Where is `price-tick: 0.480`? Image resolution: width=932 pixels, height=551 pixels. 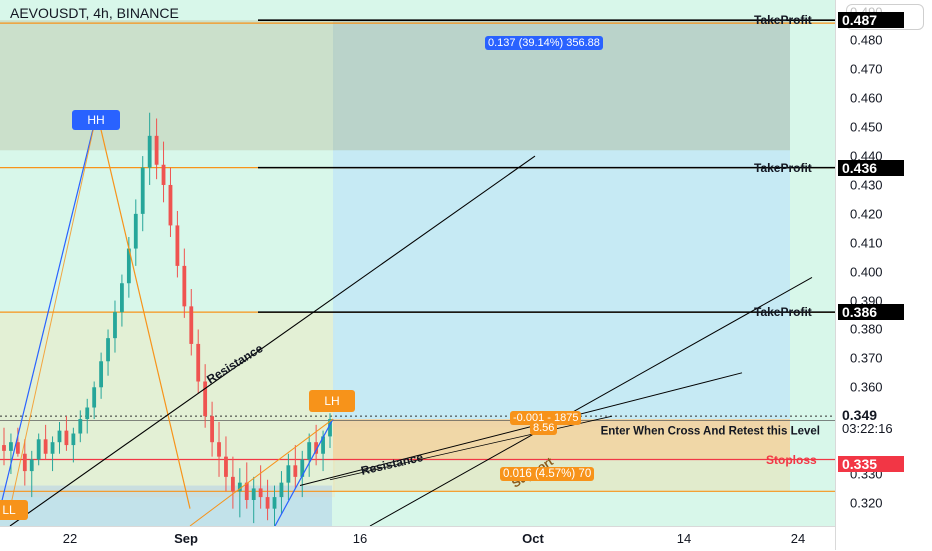
price-tick: 0.480 is located at coordinates (866, 40).